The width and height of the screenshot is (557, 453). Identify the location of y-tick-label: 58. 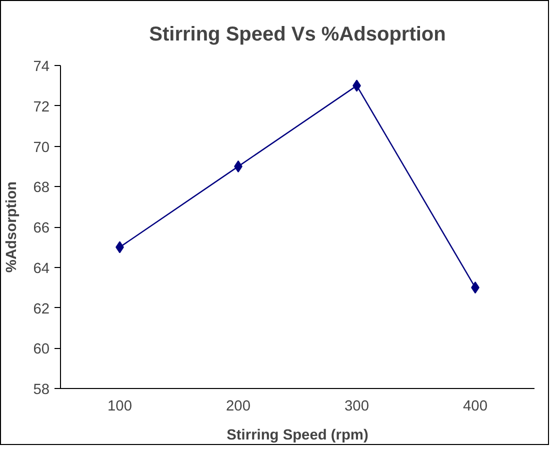
(41, 390).